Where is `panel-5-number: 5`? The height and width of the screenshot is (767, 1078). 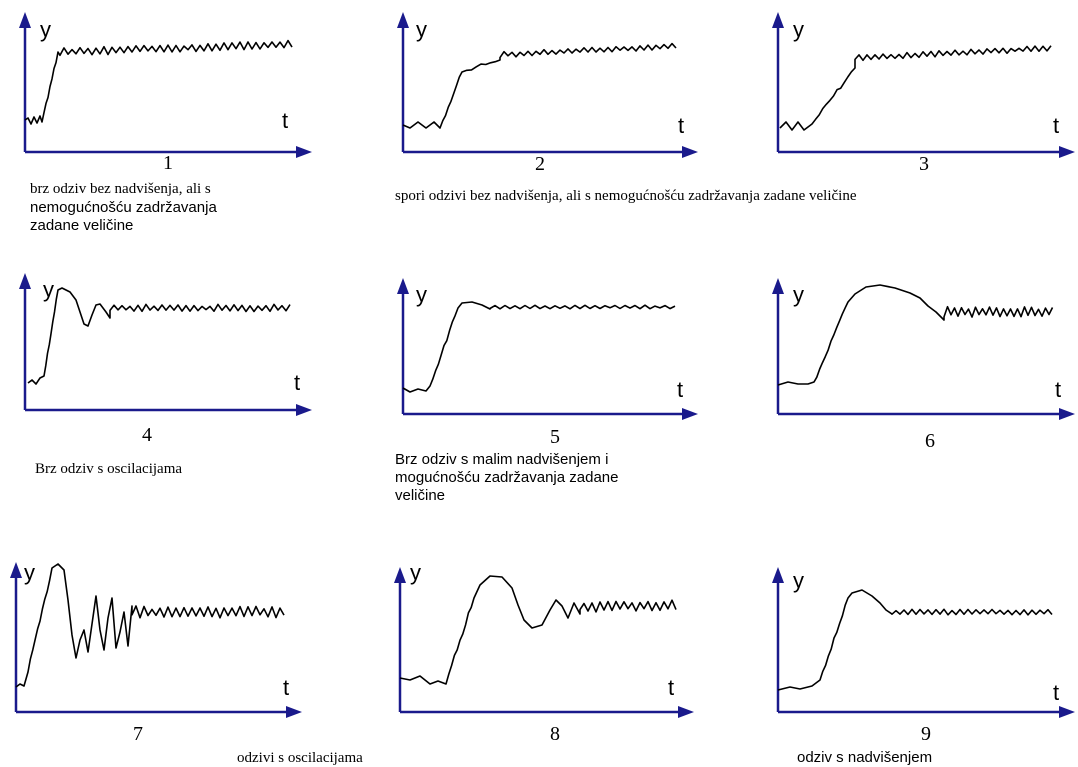 panel-5-number: 5 is located at coordinates (555, 437).